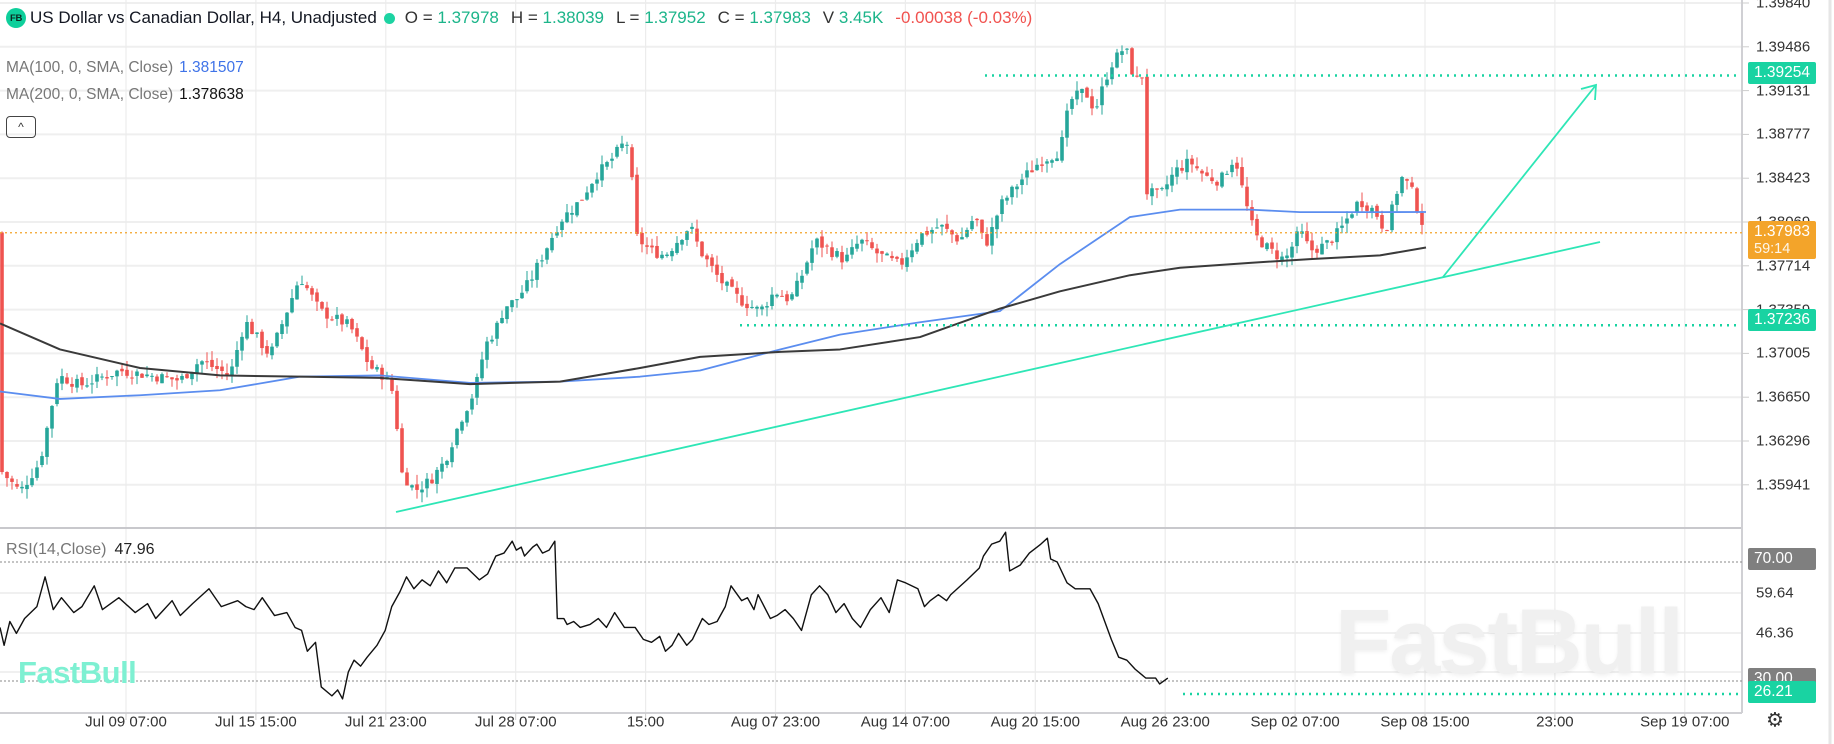 The width and height of the screenshot is (1834, 744). What do you see at coordinates (1775, 593) in the screenshot?
I see `rsi-tick-label: 59.64` at bounding box center [1775, 593].